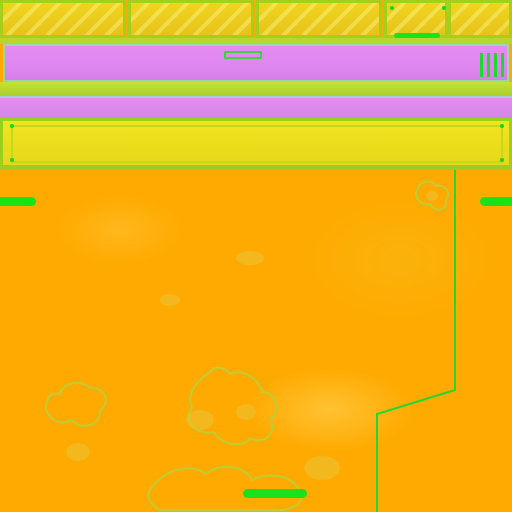 This screenshot has width=512, height=512. What do you see at coordinates (243, 55) in the screenshot?
I see `slot-indicator-icon` at bounding box center [243, 55].